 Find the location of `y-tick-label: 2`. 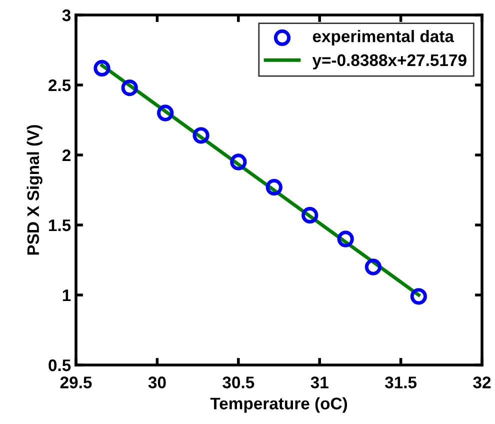

y-tick-label: 2 is located at coordinates (66, 155).